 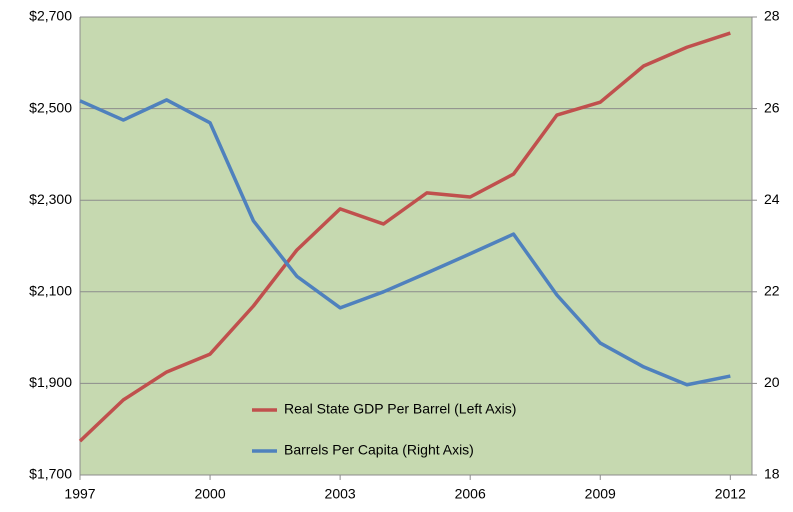 What do you see at coordinates (772, 291) in the screenshot?
I see `y2-tick-label: 22` at bounding box center [772, 291].